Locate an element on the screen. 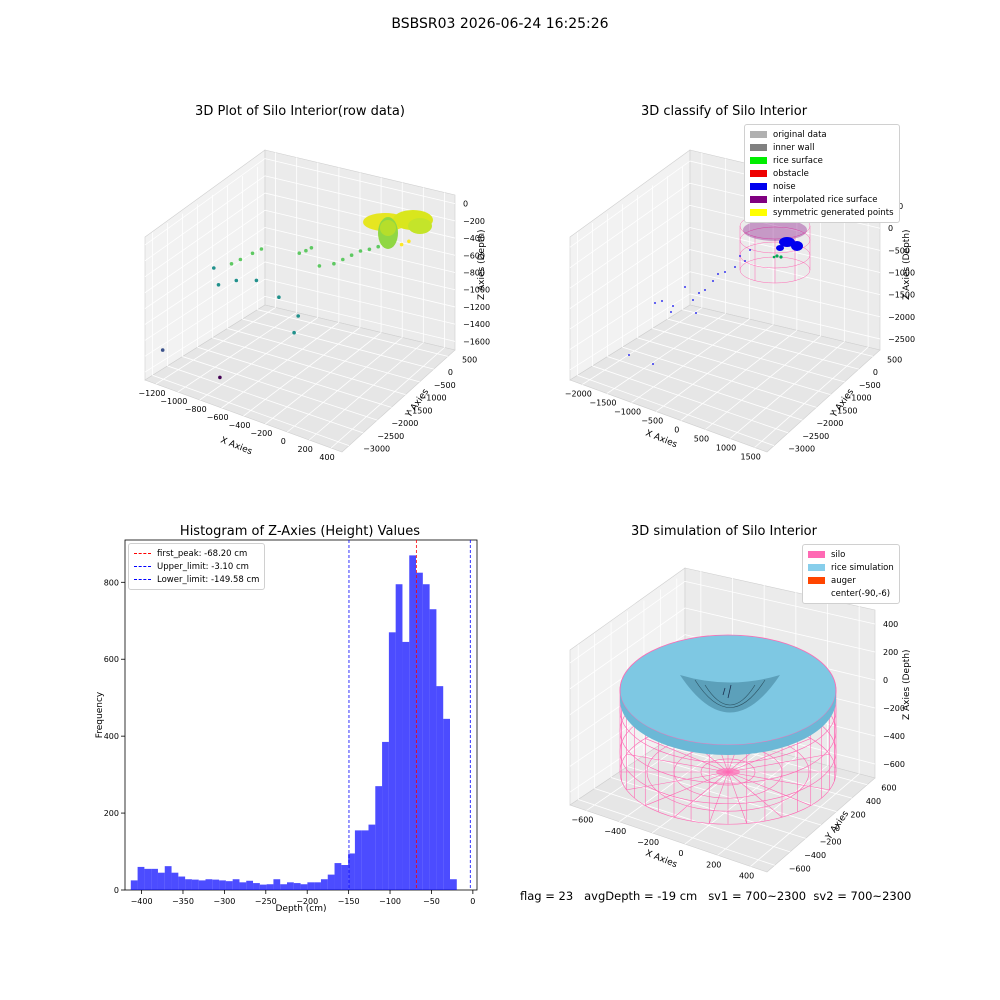 The height and width of the screenshot is (1000, 1000). z-tick-label: −400 is located at coordinates (894, 736).